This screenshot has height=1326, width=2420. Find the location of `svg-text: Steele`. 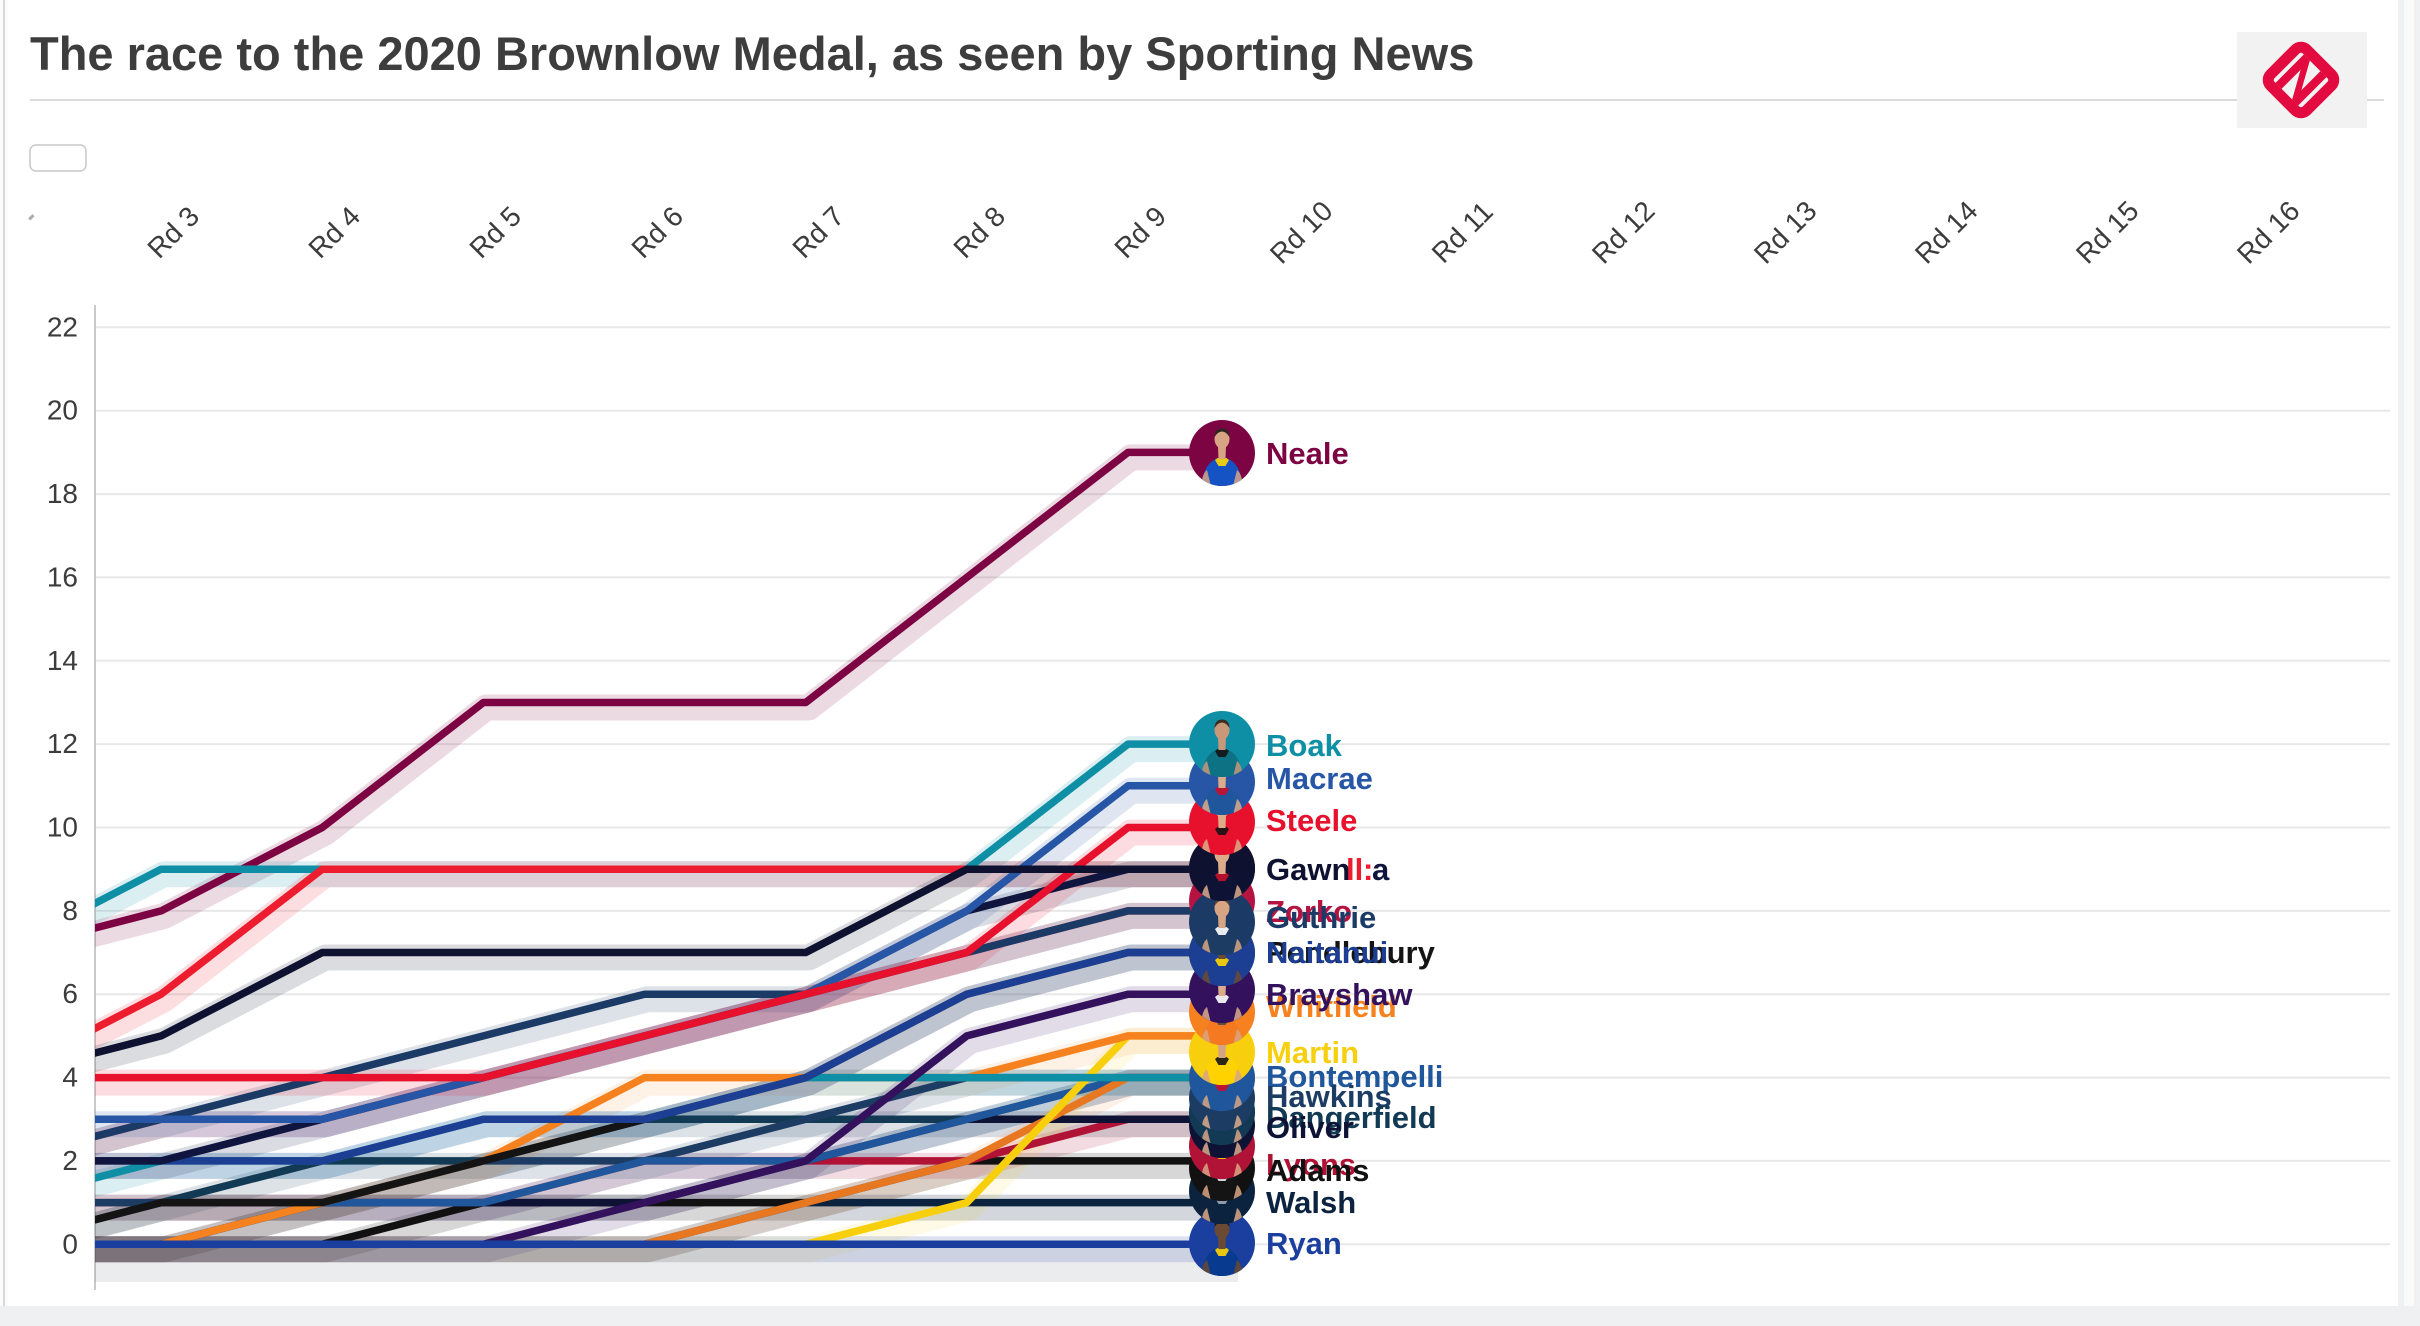

svg-text: Steele is located at coordinates (1311, 820).